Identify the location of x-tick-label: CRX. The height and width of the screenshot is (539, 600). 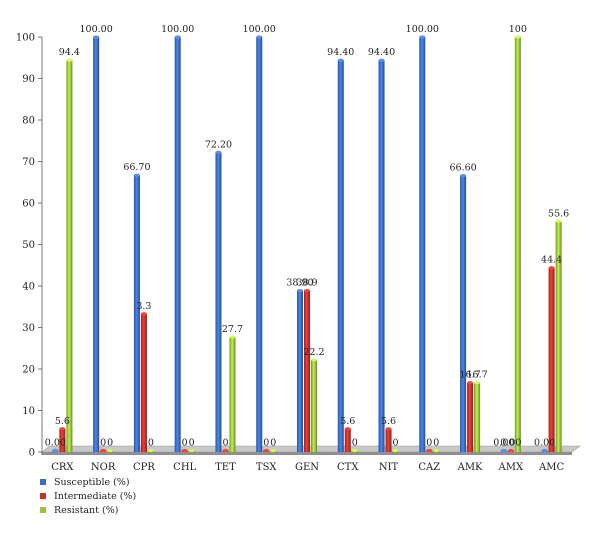
(62, 466).